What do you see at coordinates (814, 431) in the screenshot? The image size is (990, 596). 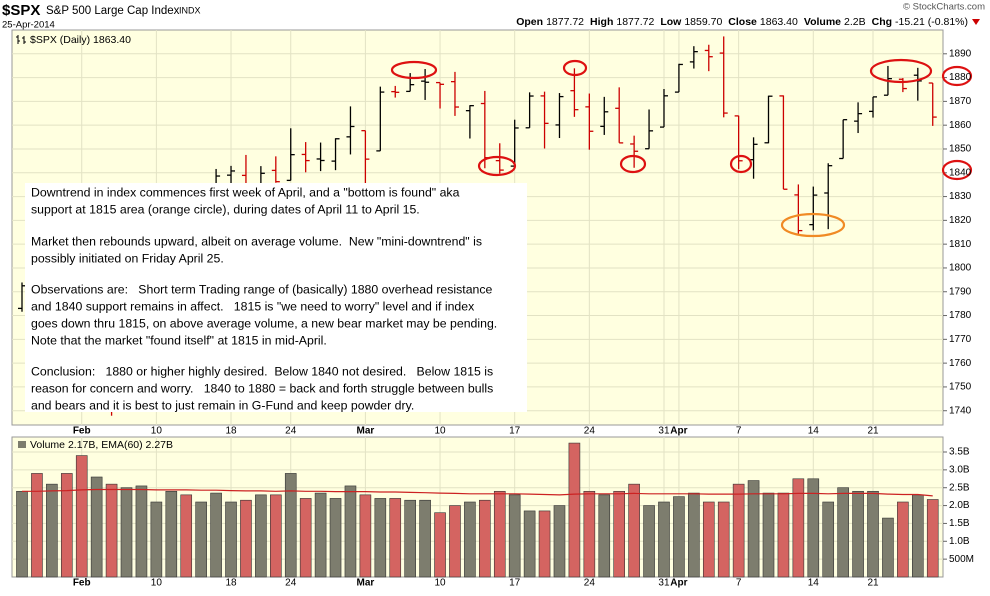 I see `x-tick-label: 14` at bounding box center [814, 431].